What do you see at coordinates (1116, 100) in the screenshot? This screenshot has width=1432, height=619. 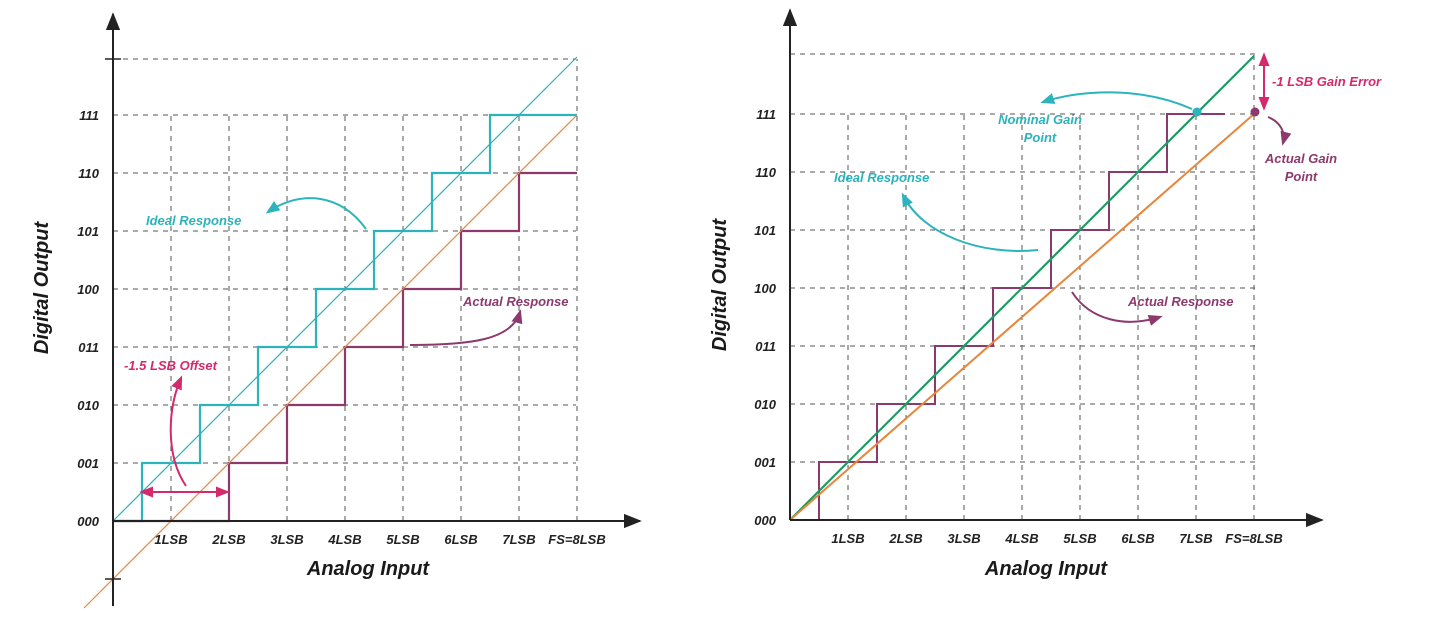 I see `nominal-callout-arrow` at bounding box center [1116, 100].